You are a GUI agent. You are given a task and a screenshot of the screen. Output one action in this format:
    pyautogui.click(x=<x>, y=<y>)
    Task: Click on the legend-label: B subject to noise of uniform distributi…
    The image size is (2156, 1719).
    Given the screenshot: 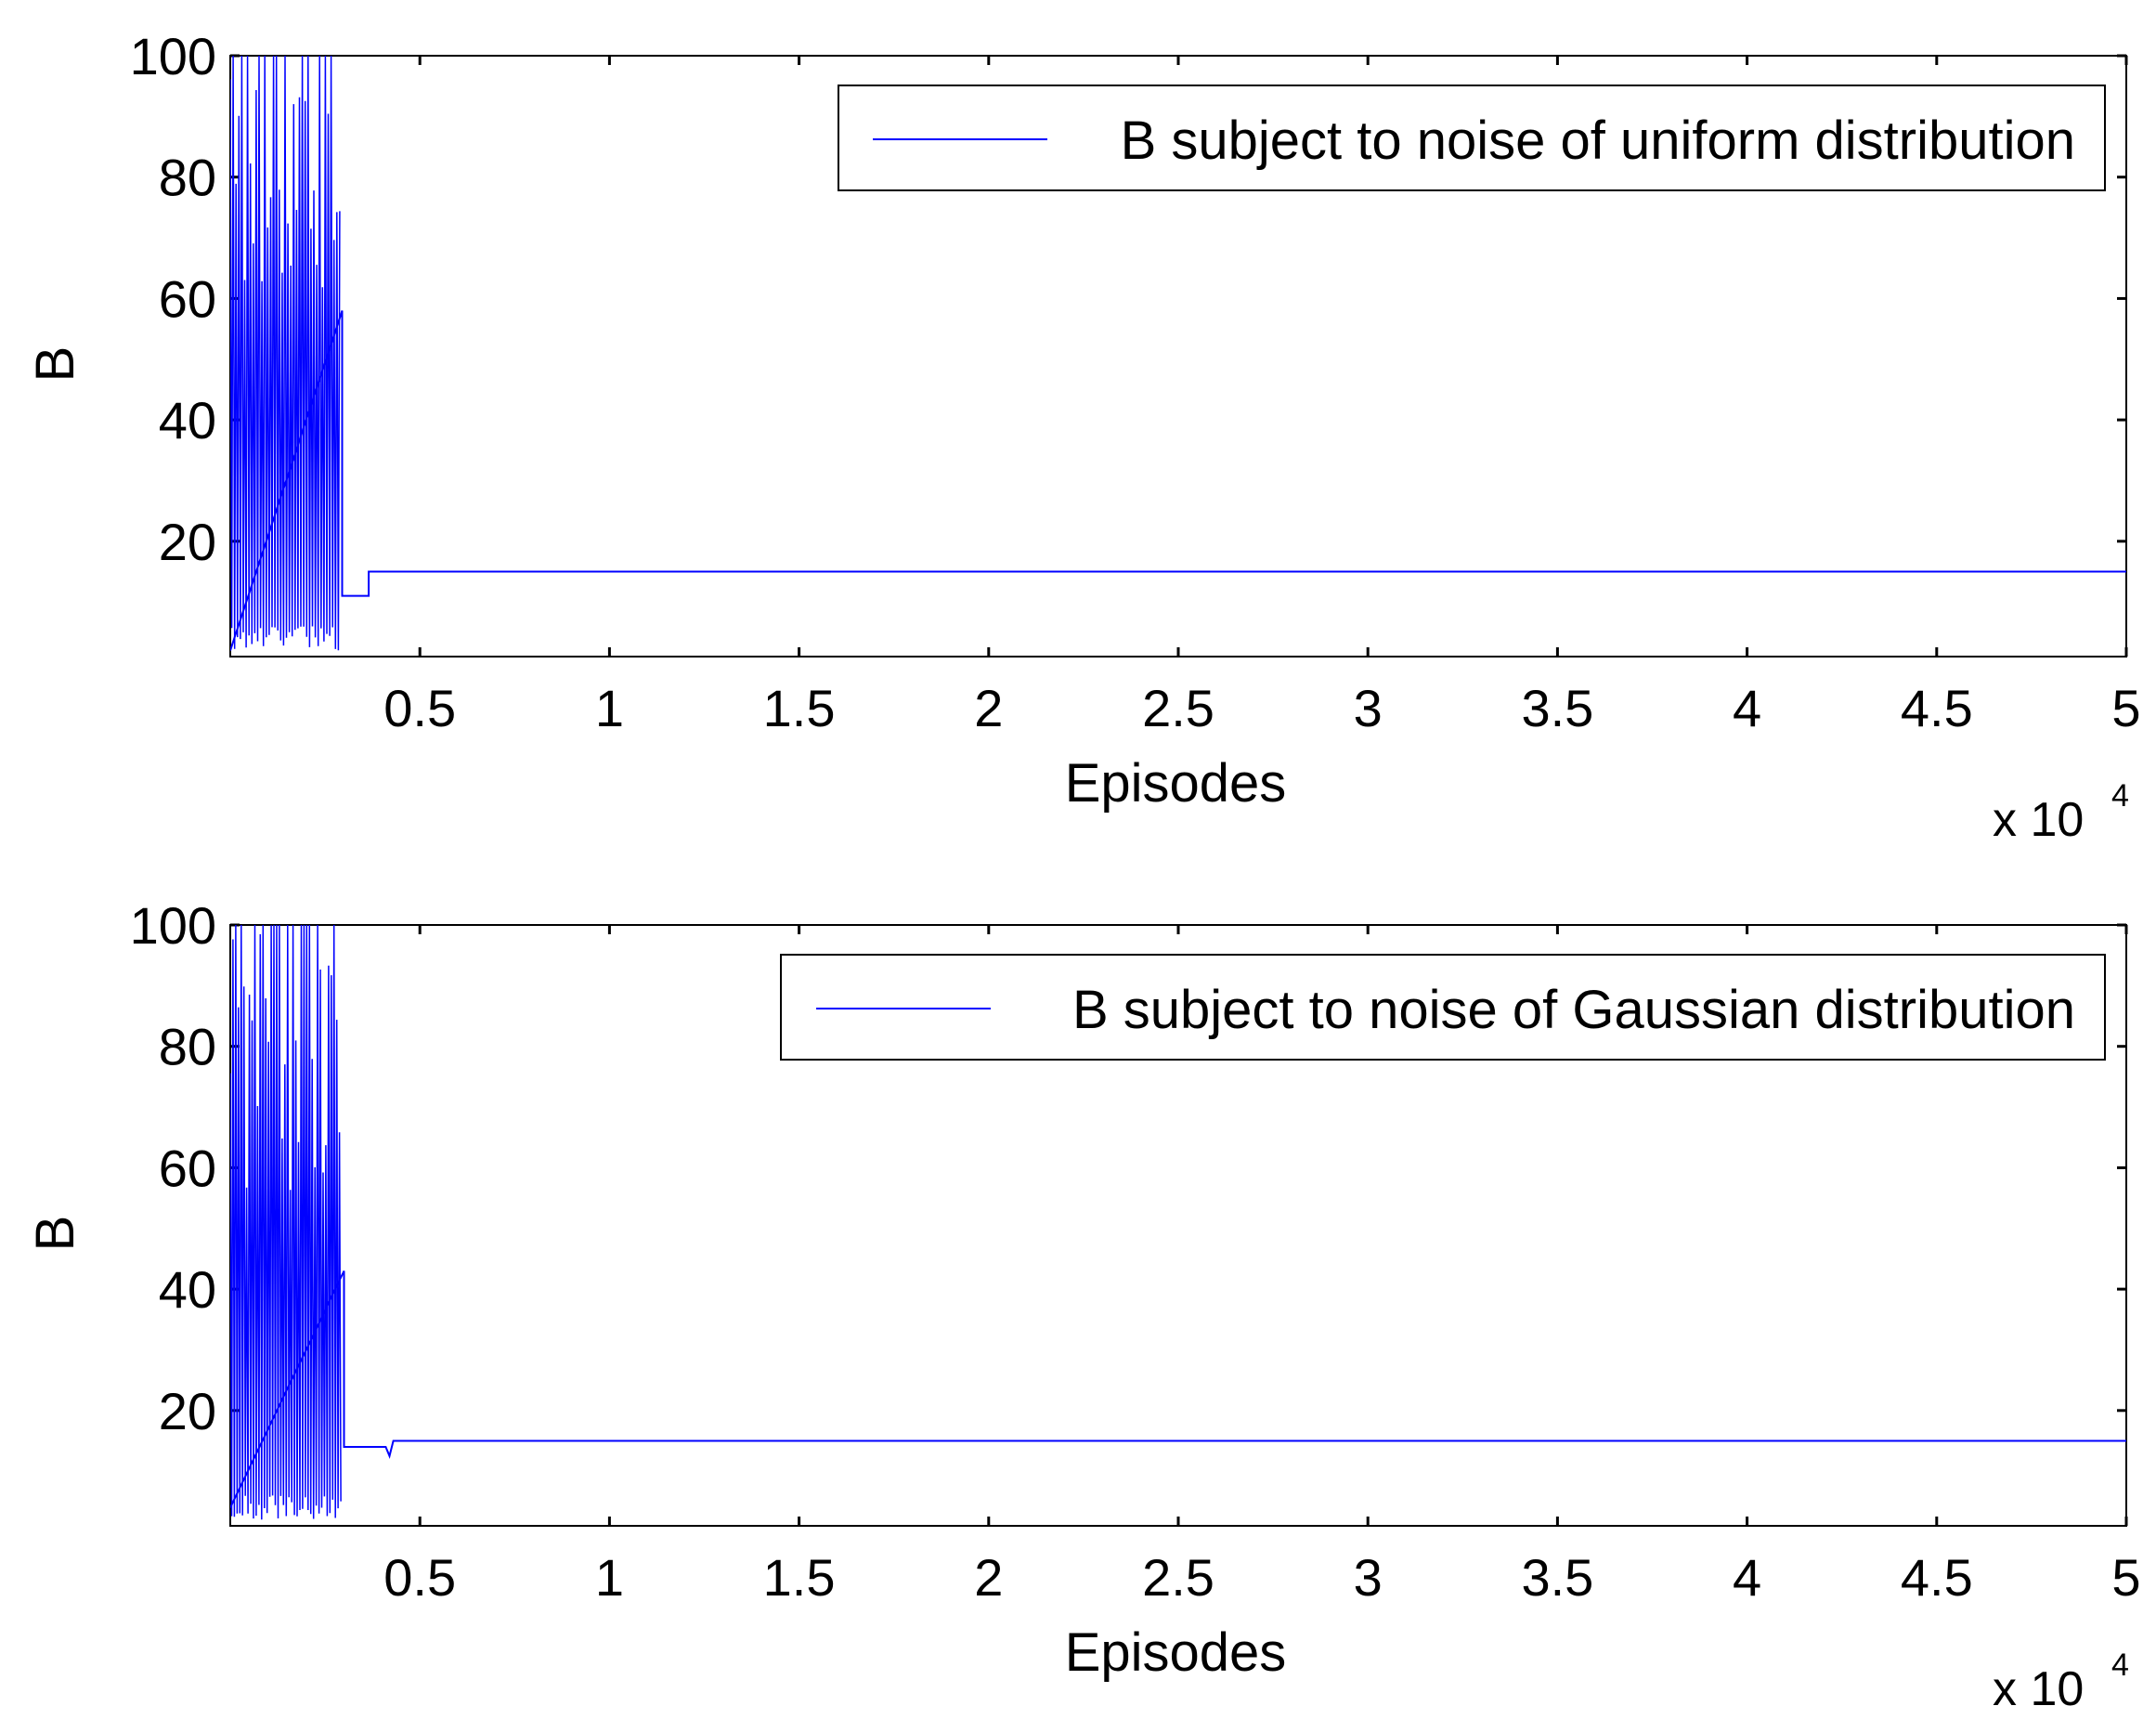 What is the action you would take?
    pyautogui.click(x=1598, y=141)
    